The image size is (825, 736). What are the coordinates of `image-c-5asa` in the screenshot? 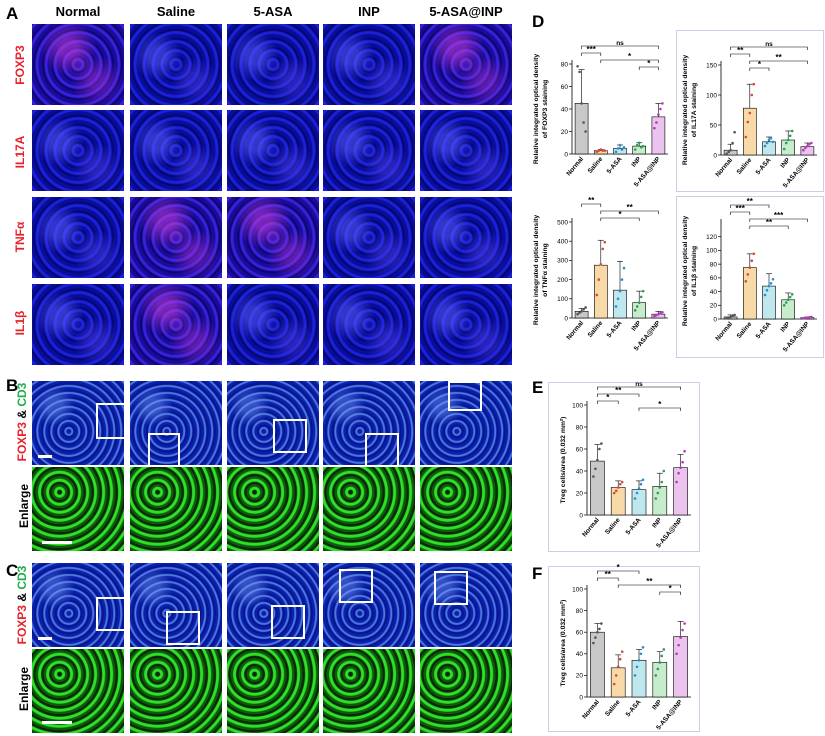 It's located at (273, 605).